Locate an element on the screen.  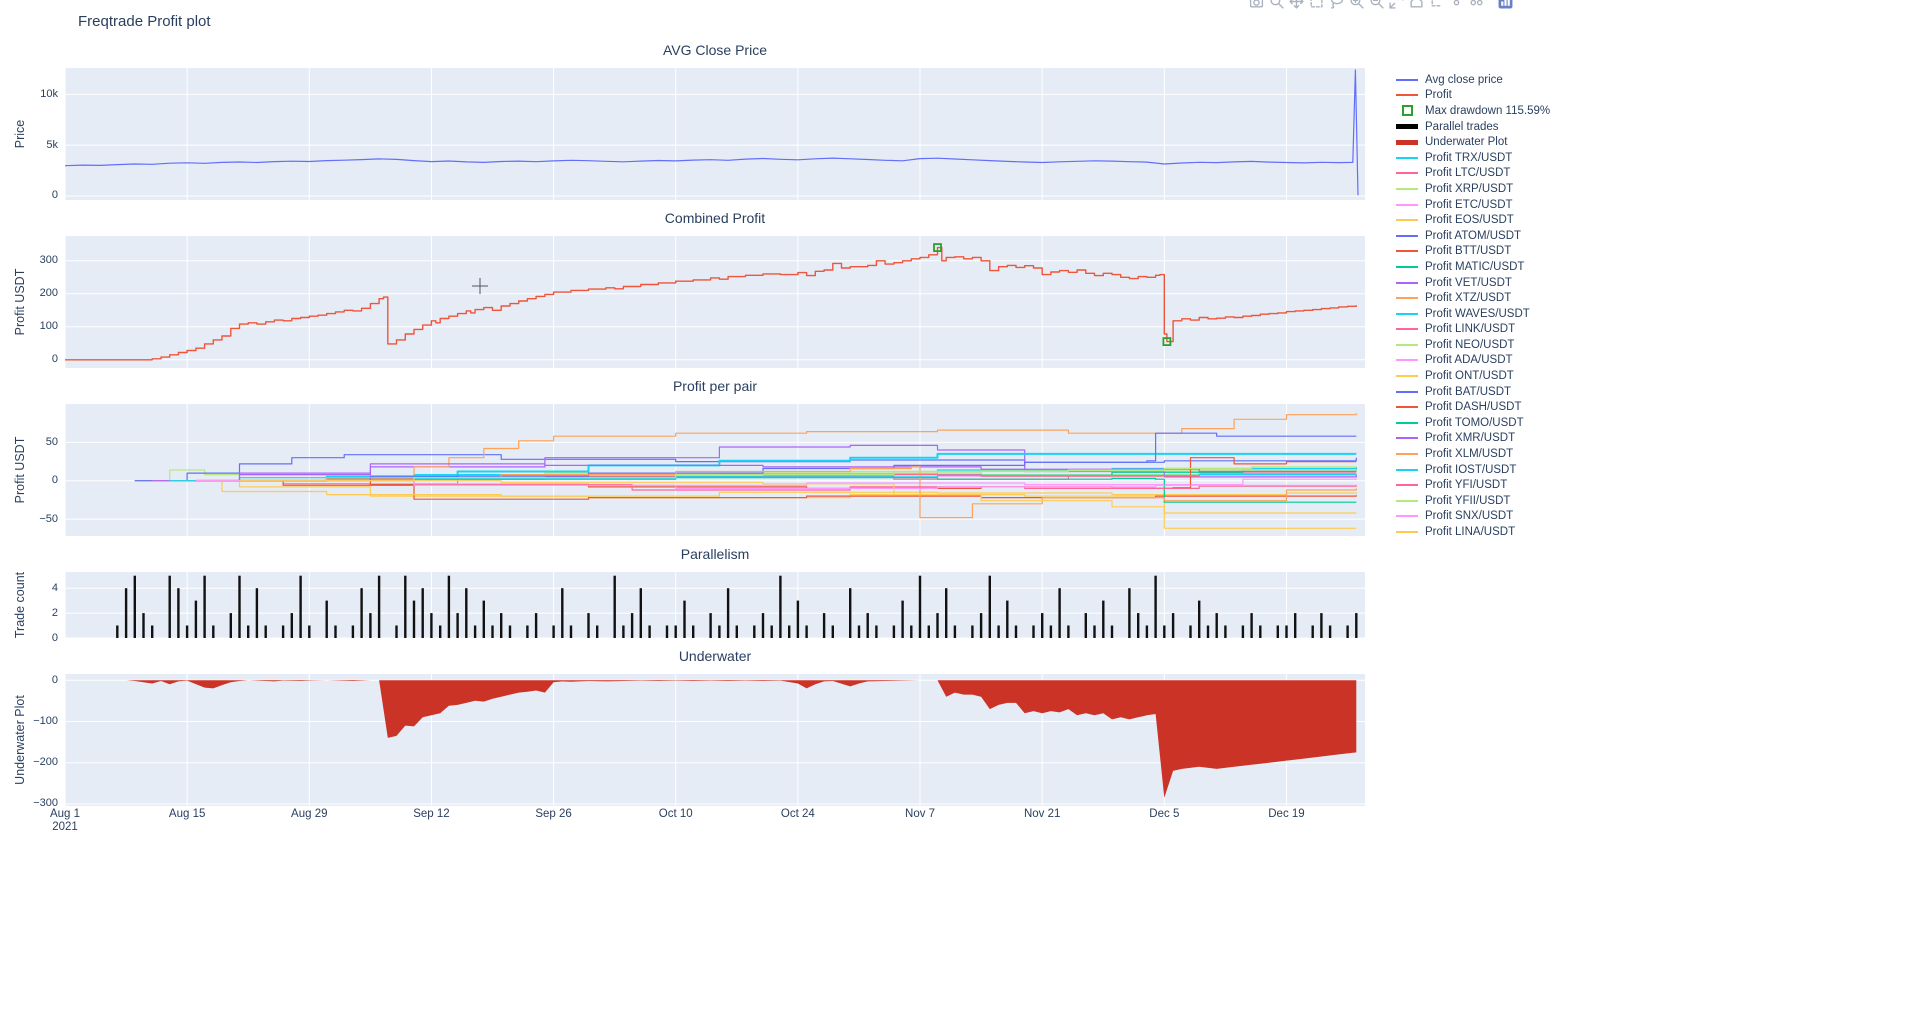
legend-item: Profit ONT/USDT is located at coordinates (1473, 376).